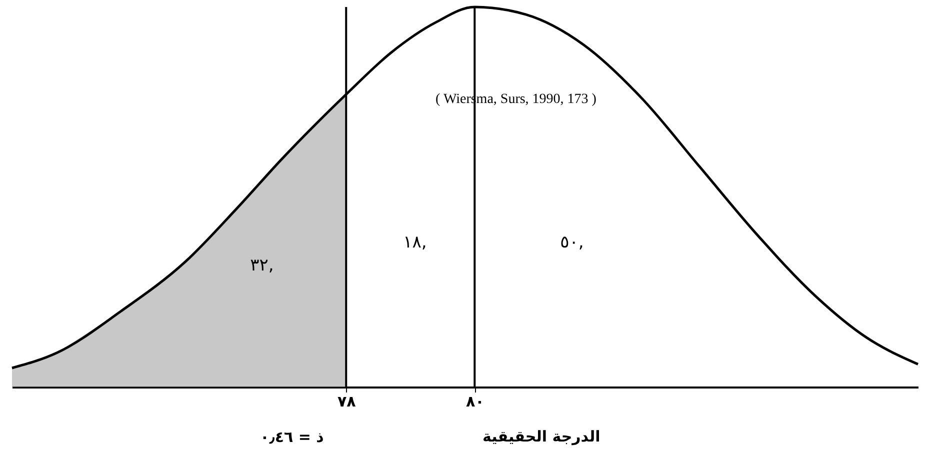 This screenshot has width=926, height=468. What do you see at coordinates (572, 242) in the screenshot?
I see `annotation: ٥٠,` at bounding box center [572, 242].